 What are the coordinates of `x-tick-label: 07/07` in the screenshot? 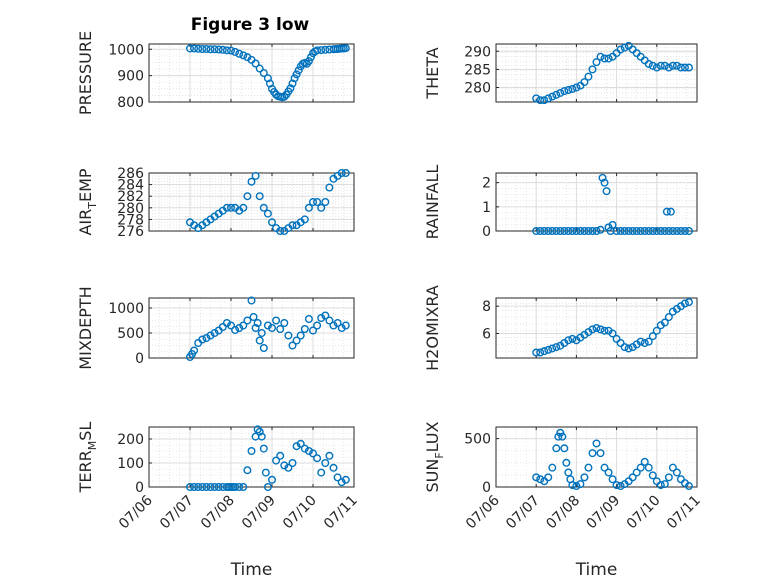 It's located at (177, 513).